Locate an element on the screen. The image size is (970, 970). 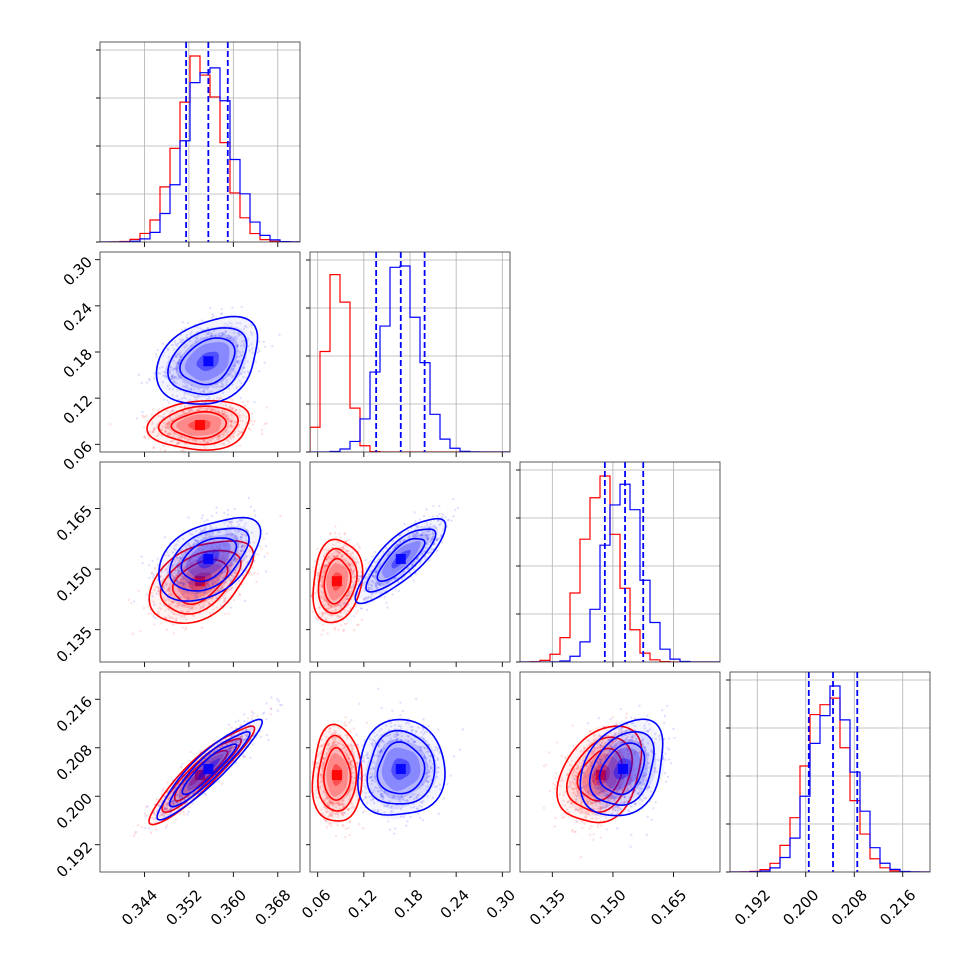
hist-panel-3: 0.192 0.200 0.208 0.216 is located at coordinates (828, 800).